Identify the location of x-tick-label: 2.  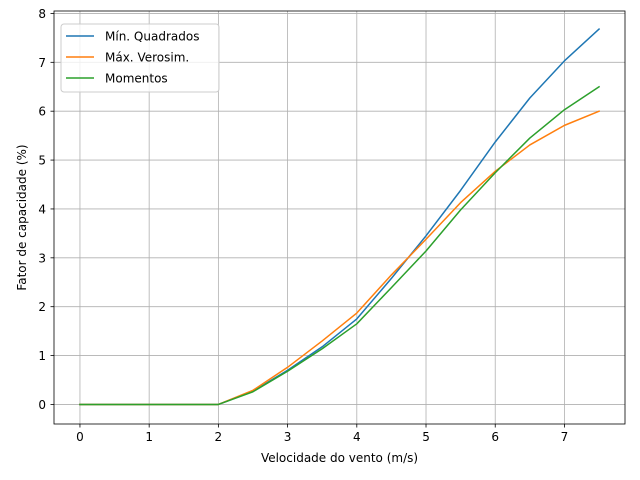
(219, 437).